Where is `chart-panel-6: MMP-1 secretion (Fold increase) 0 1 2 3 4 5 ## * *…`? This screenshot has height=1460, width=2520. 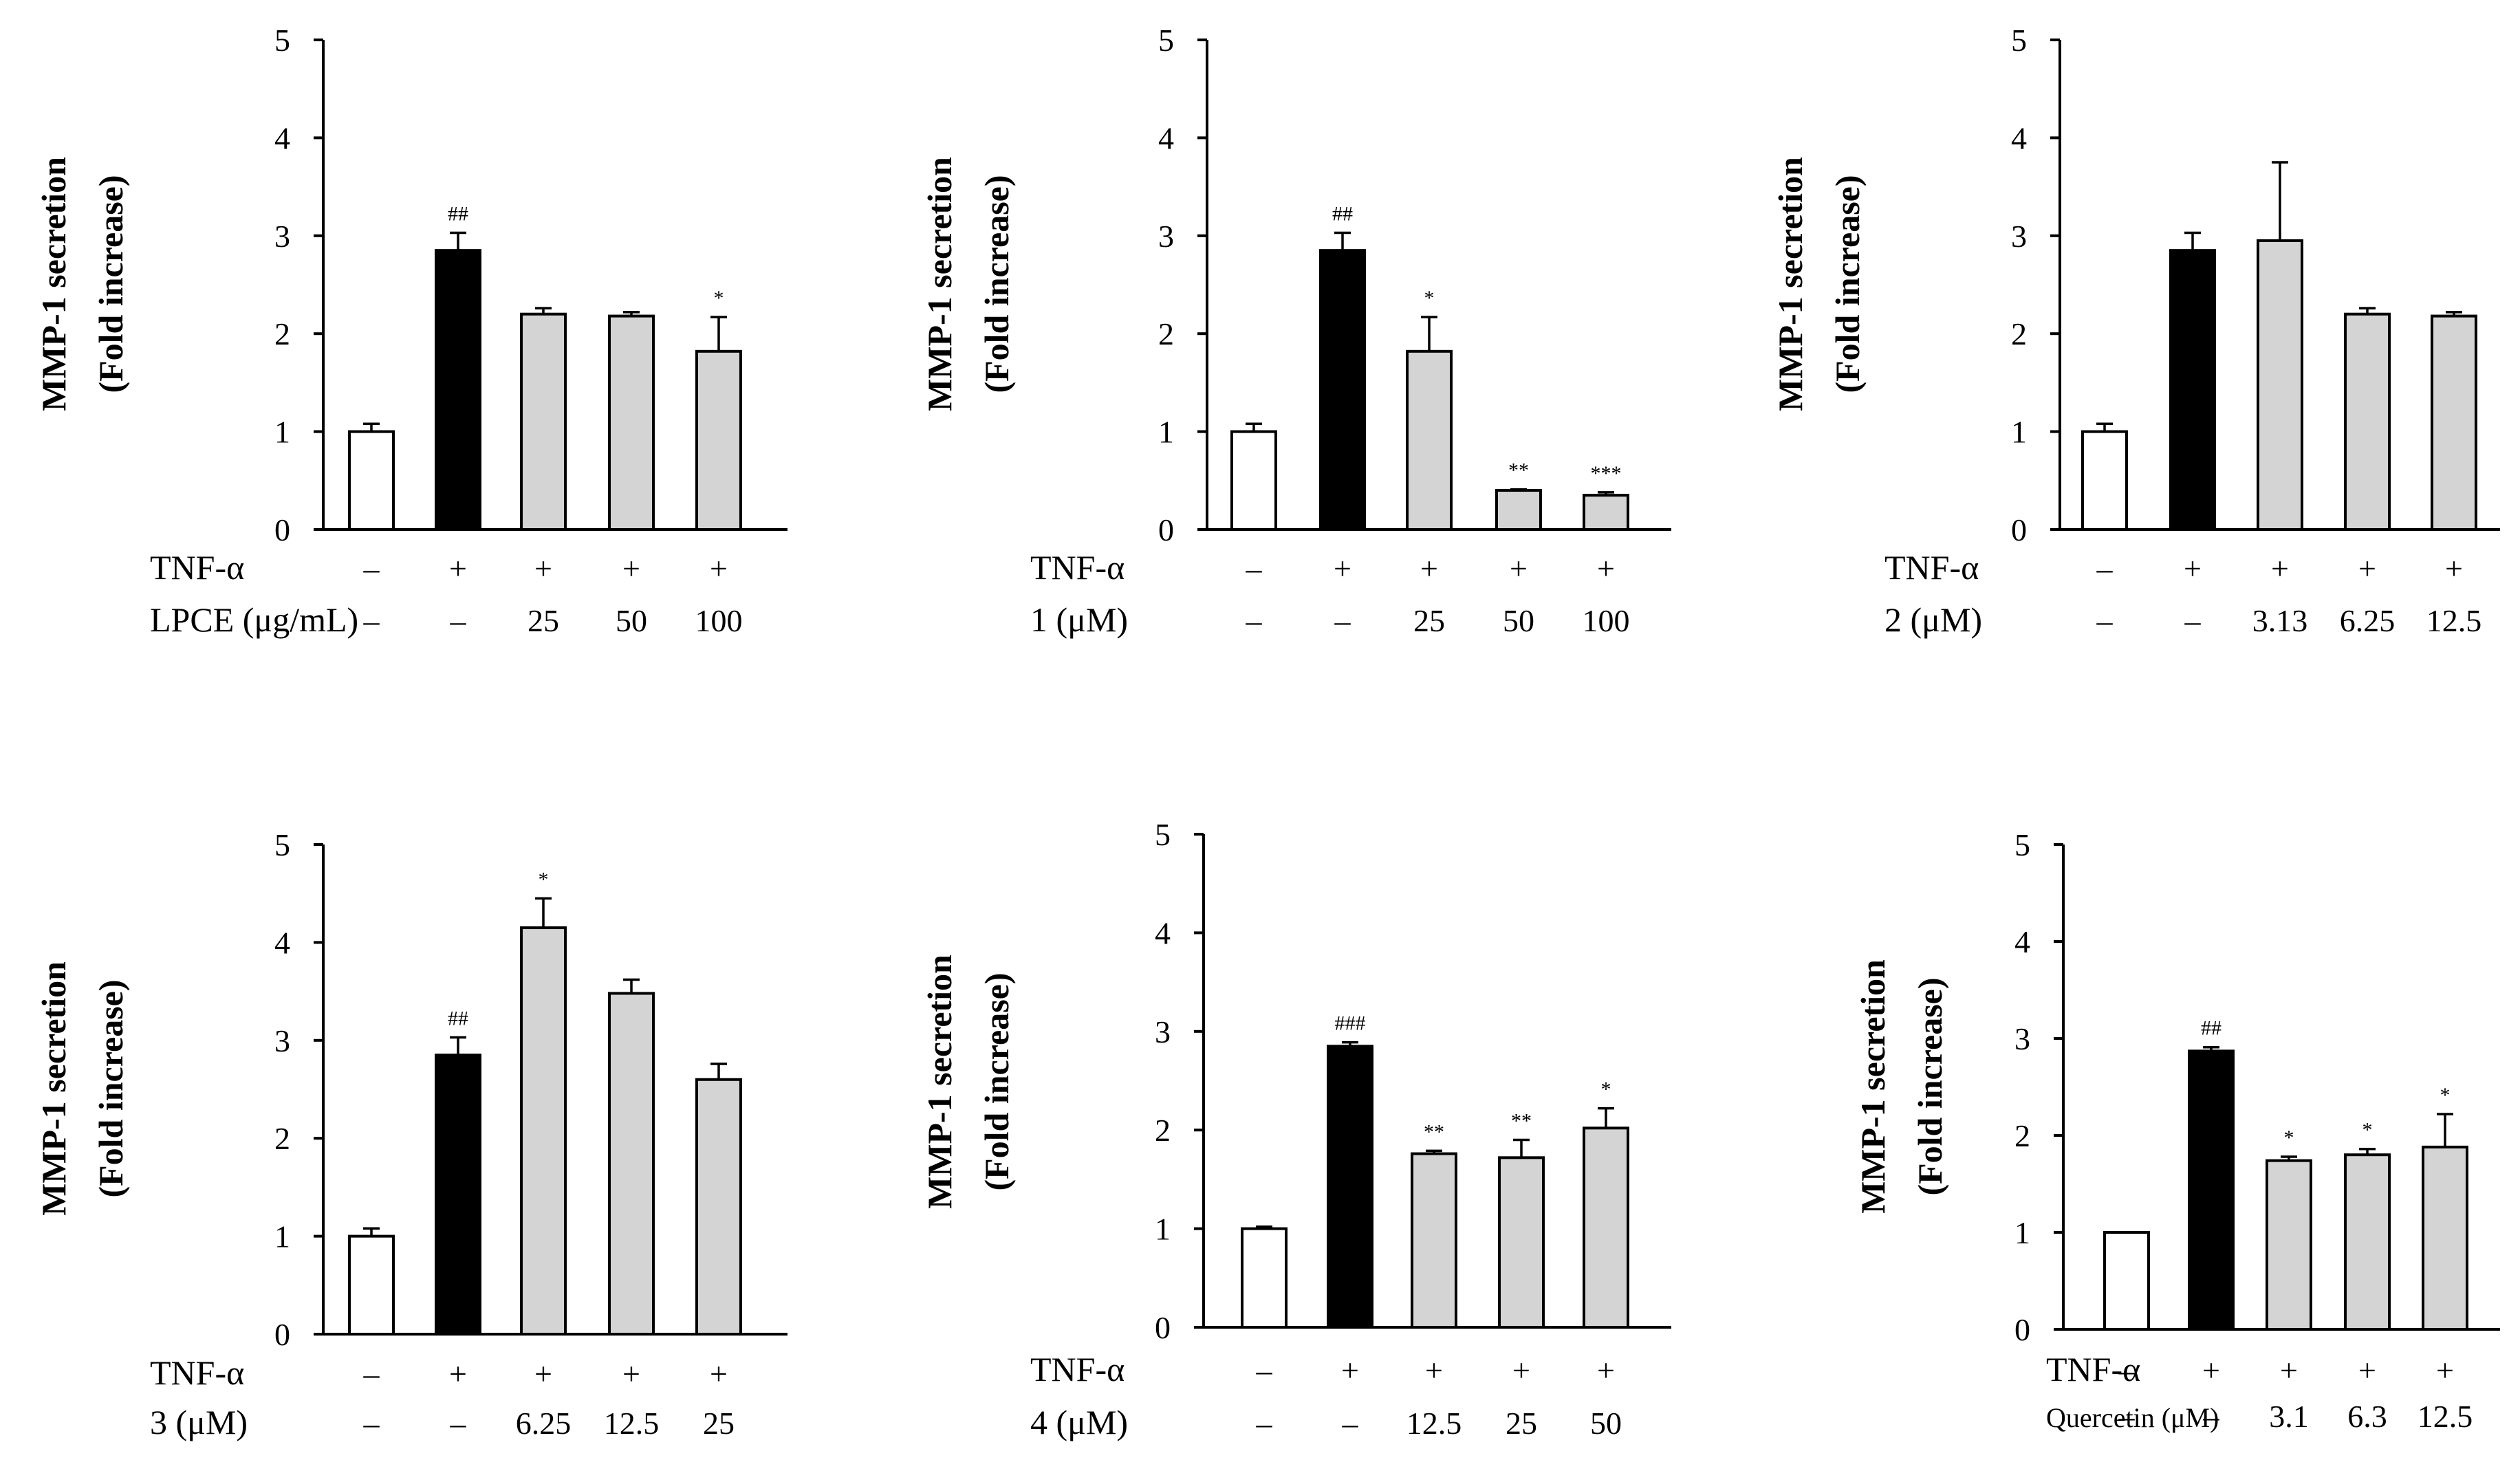 chart-panel-6: MMP-1 secretion (Fold increase) 0 1 2 3 4 5 ## * *… is located at coordinates (2177, 1130).